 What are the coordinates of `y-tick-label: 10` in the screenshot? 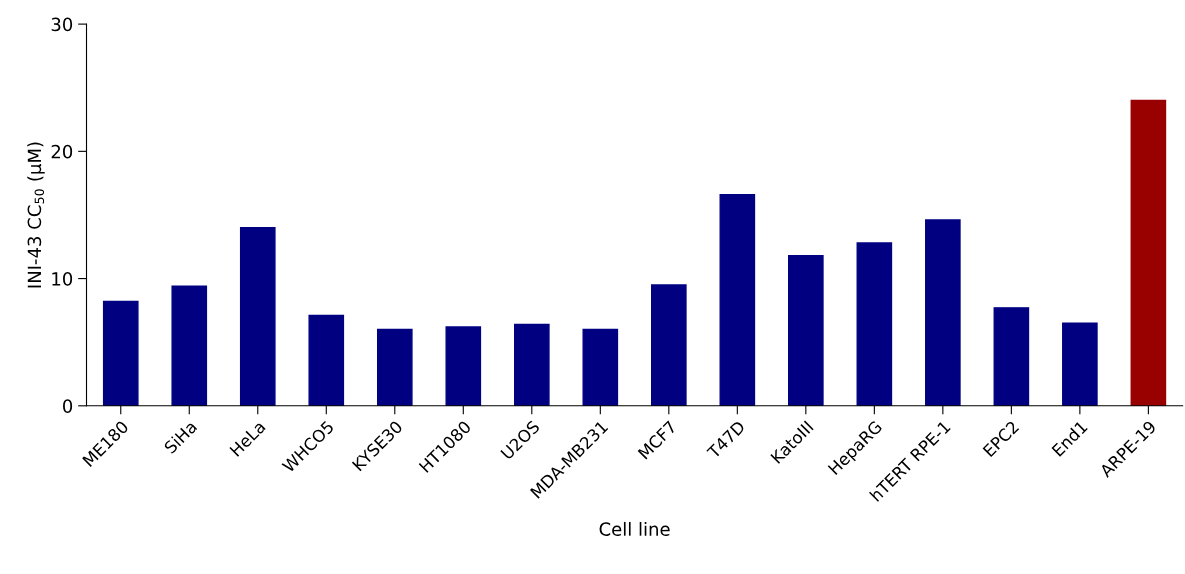 It's located at (62, 279).